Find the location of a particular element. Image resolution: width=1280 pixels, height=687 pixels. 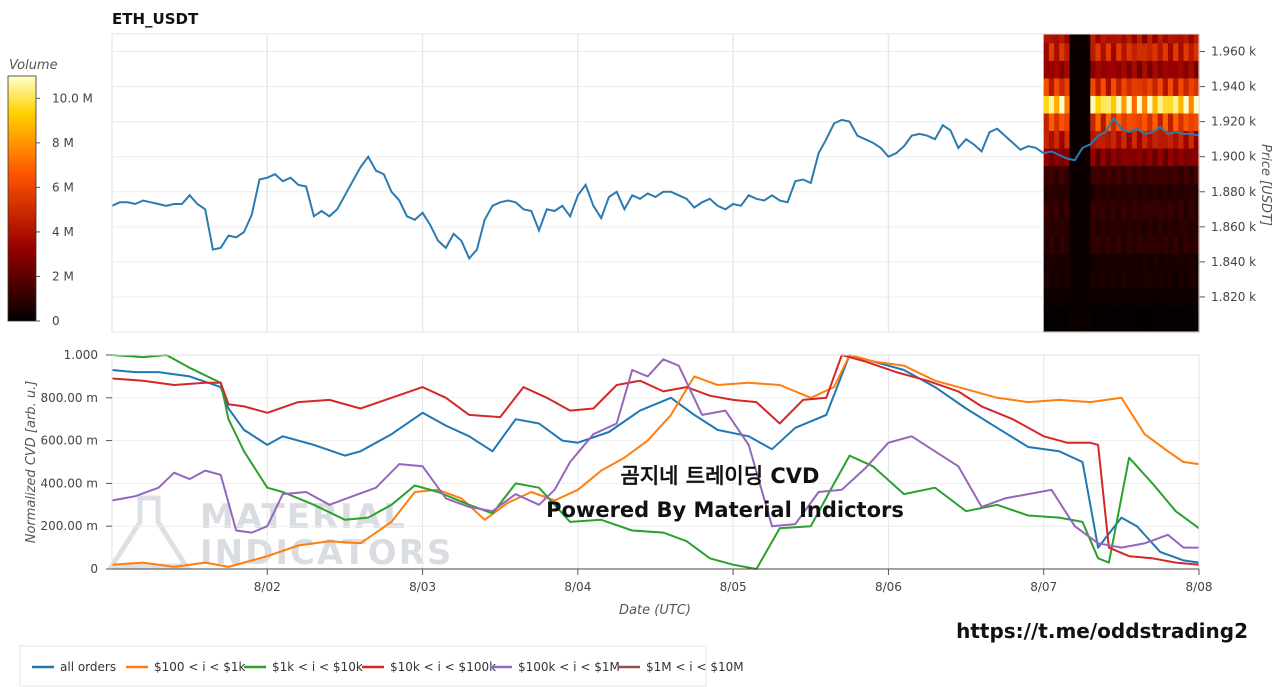

watermark-line2: INDICATORS is located at coordinates (326, 553).